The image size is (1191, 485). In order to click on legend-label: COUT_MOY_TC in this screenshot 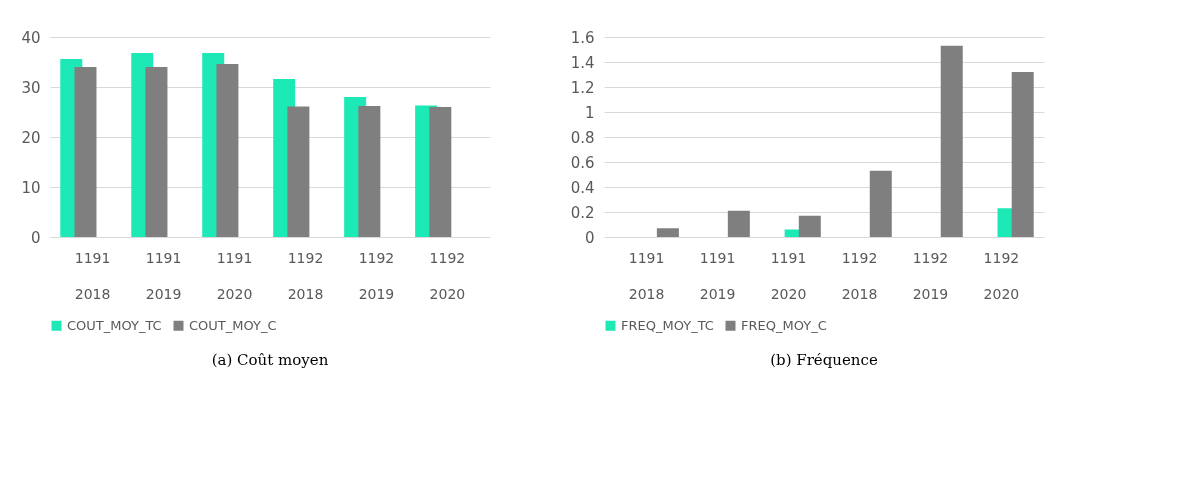, I will do `click(114, 325)`.